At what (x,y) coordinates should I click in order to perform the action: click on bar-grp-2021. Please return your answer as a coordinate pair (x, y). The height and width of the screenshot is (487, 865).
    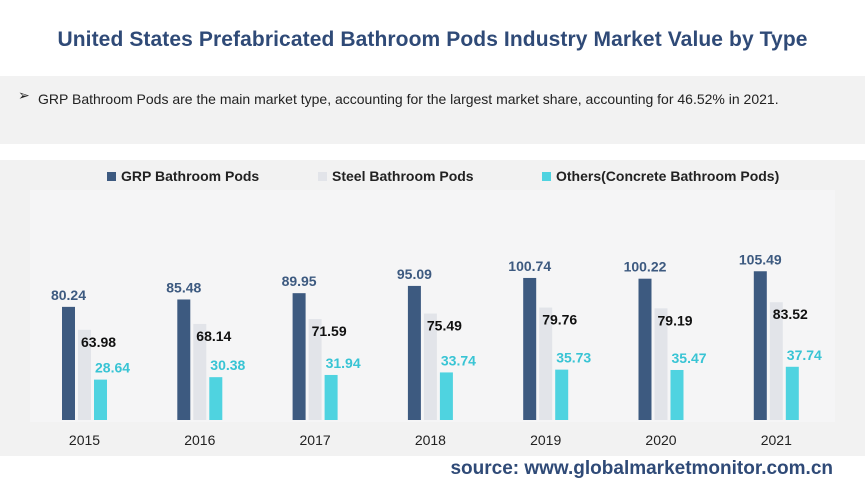
    Looking at the image, I should click on (760, 345).